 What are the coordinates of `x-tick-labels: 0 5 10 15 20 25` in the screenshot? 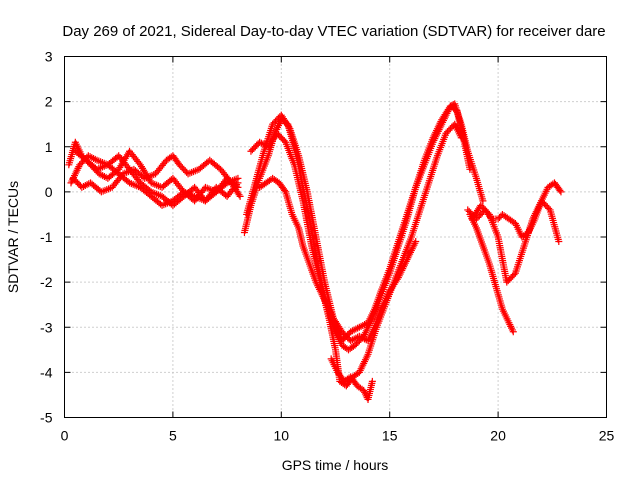 It's located at (338, 436).